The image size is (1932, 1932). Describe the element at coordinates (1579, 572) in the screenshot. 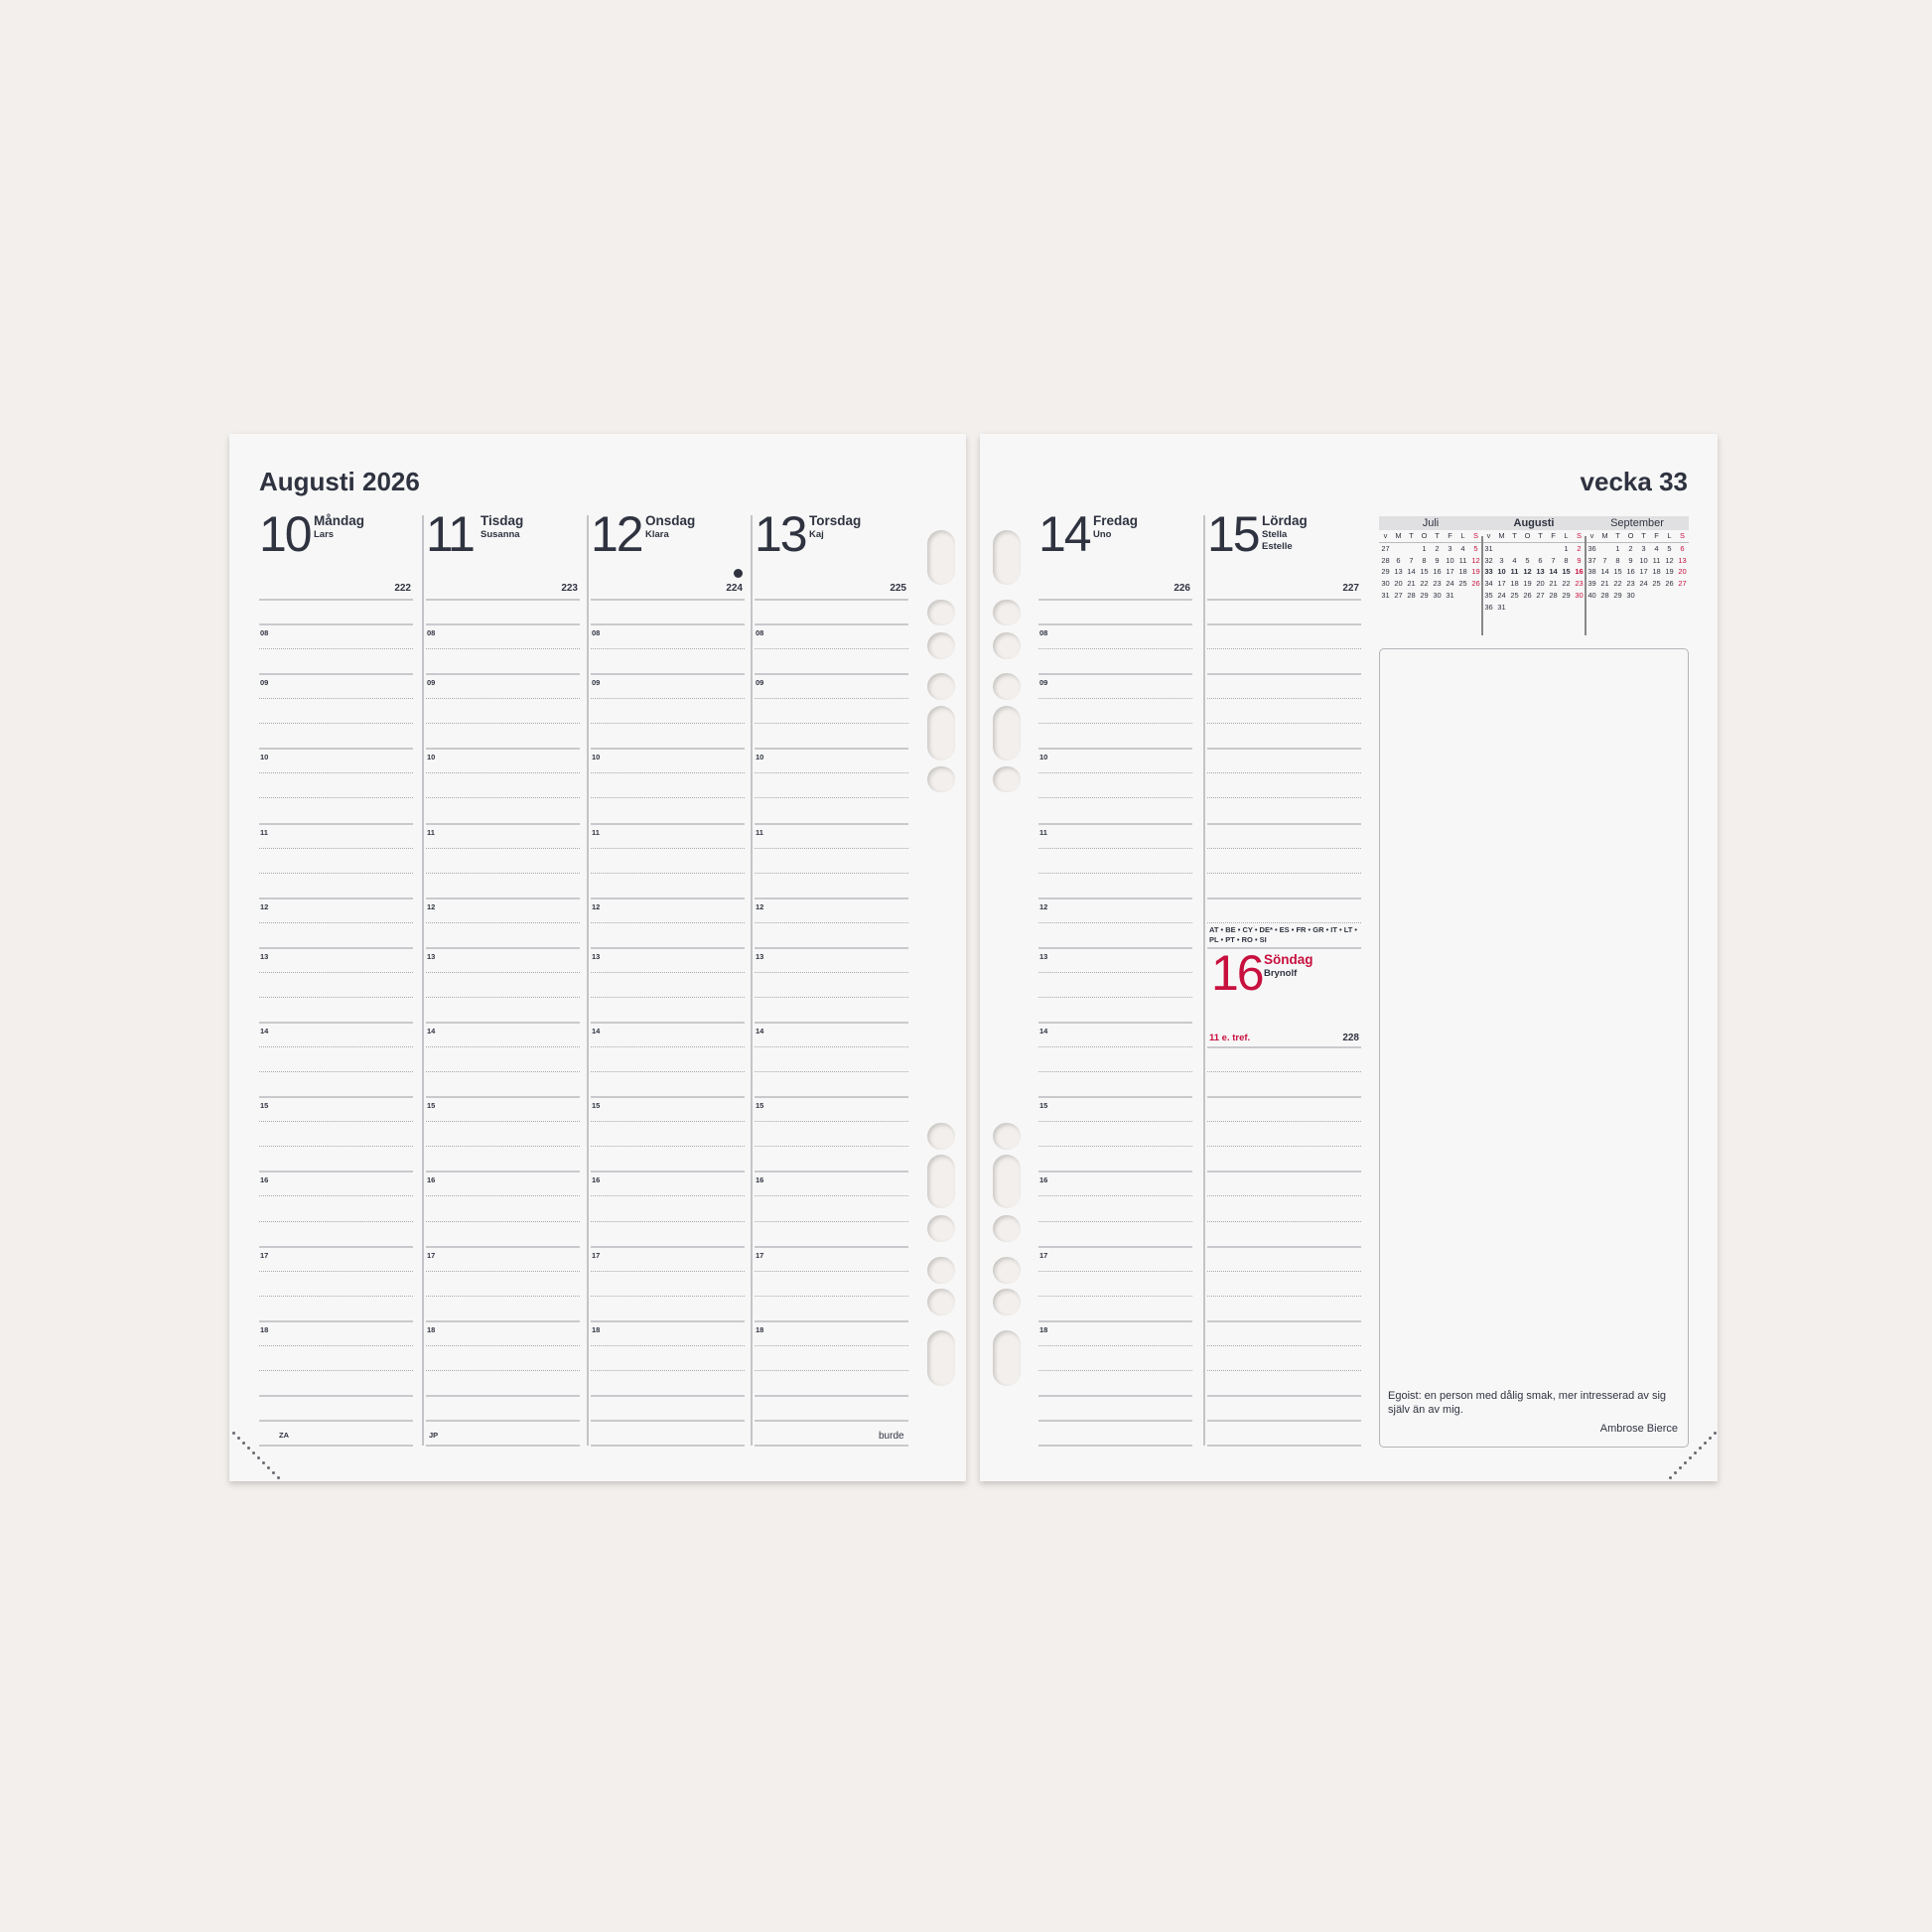

I see `mini-date: 16` at that location.